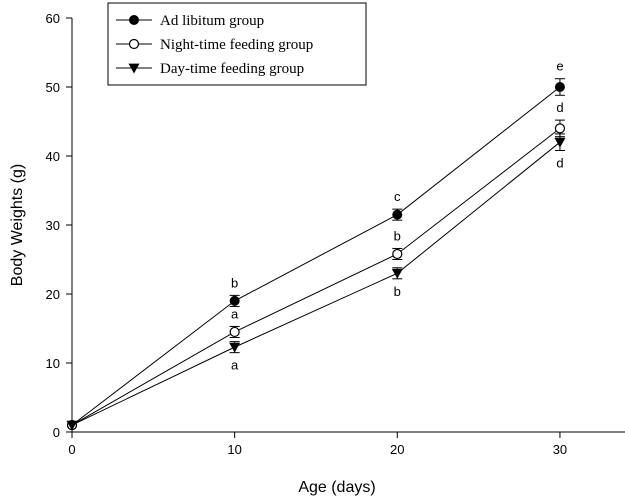 The image size is (625, 500). I want to click on legend-item: Night-time feeding group, so click(214, 45).